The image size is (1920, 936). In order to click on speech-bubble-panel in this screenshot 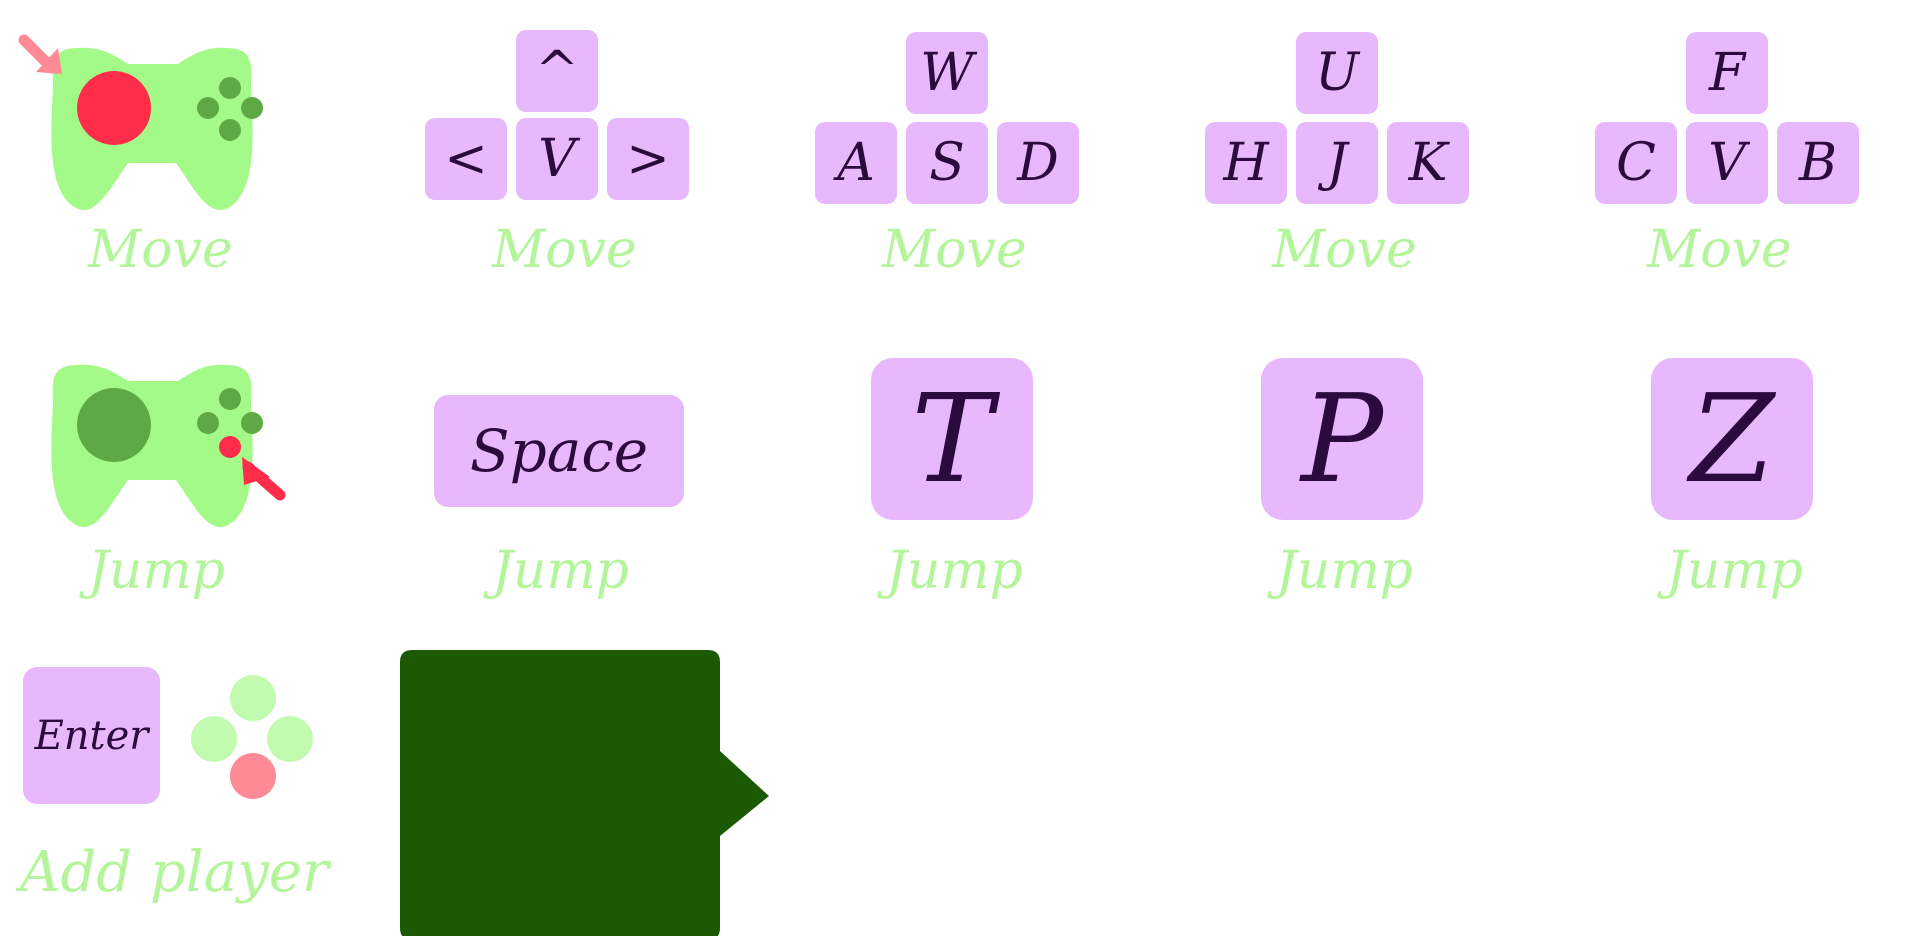, I will do `click(584, 793)`.